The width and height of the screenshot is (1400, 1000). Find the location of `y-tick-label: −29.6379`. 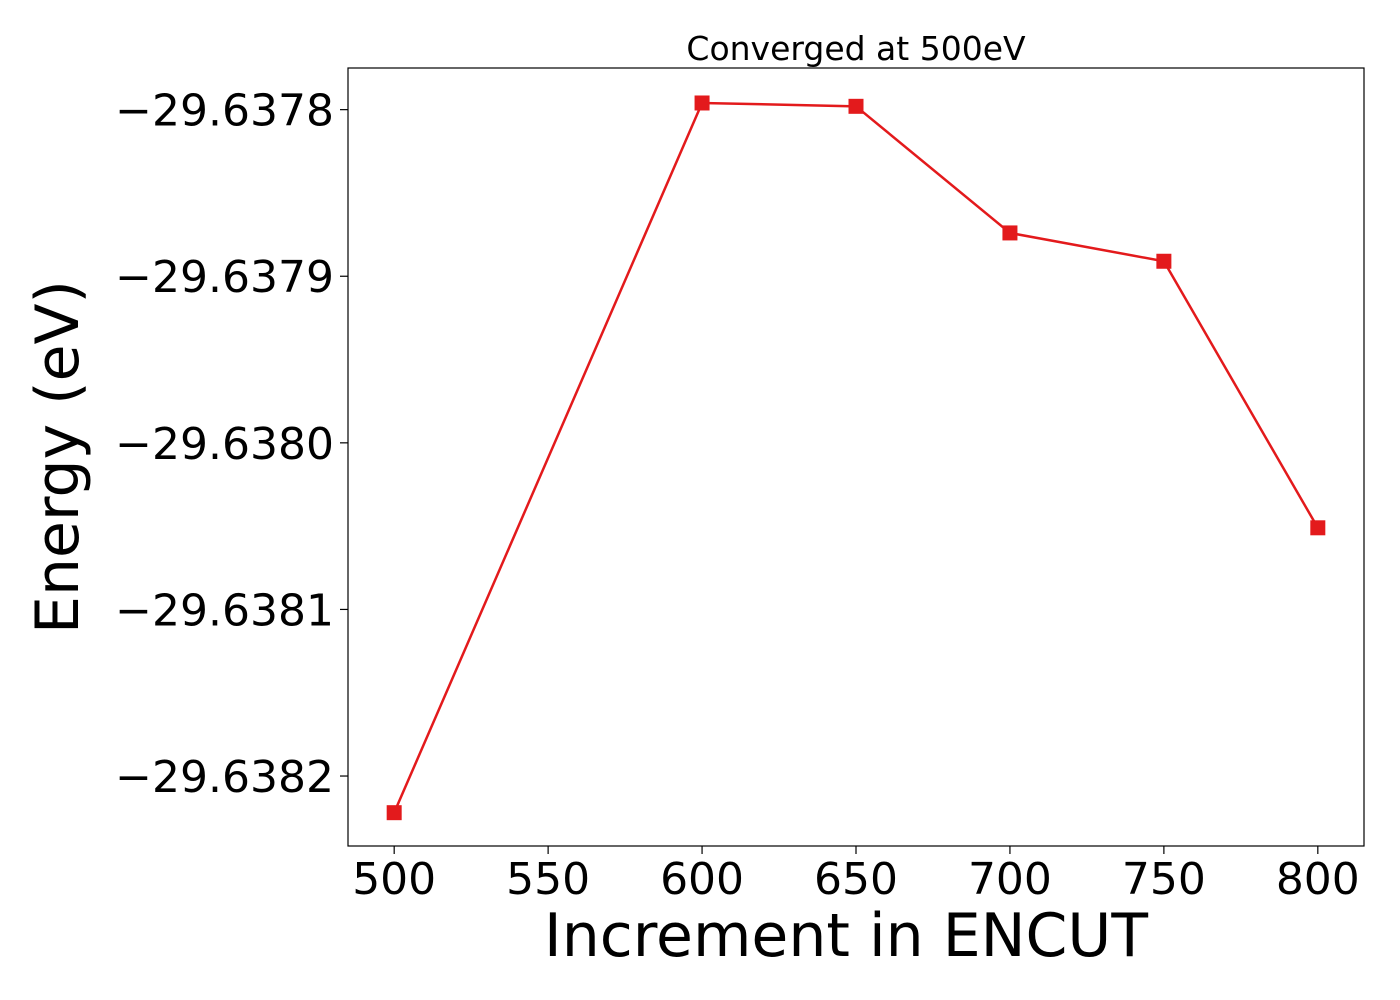

y-tick-label: −29.6379 is located at coordinates (224, 277).